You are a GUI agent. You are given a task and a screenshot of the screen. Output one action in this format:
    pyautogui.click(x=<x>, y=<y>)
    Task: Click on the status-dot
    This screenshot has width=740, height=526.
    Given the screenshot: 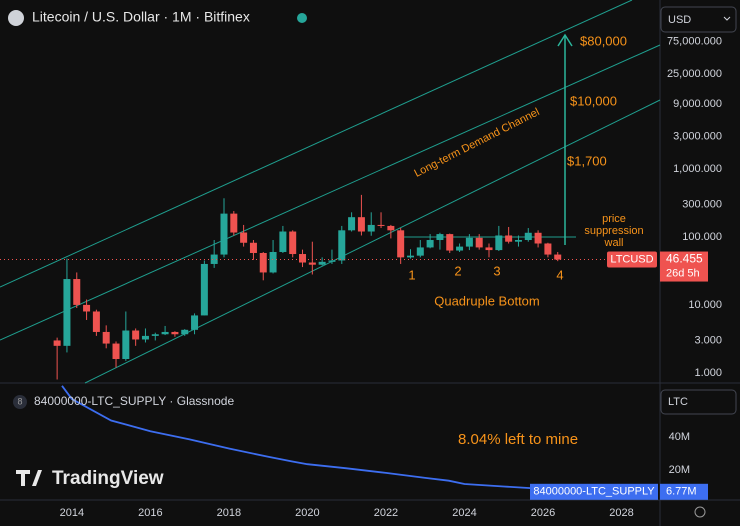 What is the action you would take?
    pyautogui.click(x=302, y=18)
    